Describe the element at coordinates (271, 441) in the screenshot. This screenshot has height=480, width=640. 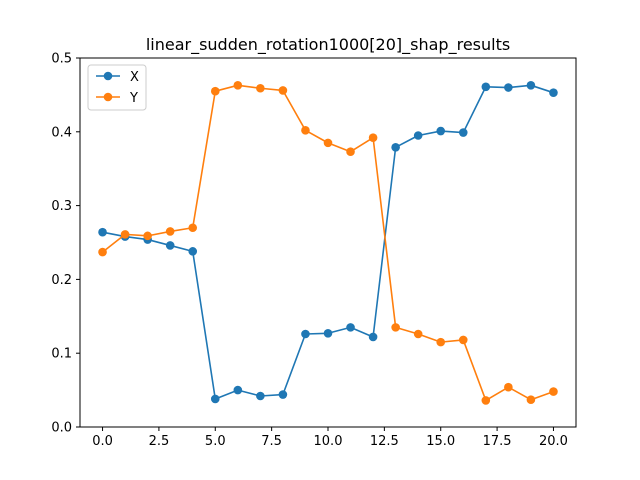
I see `x-tick-label: 7.5` at that location.